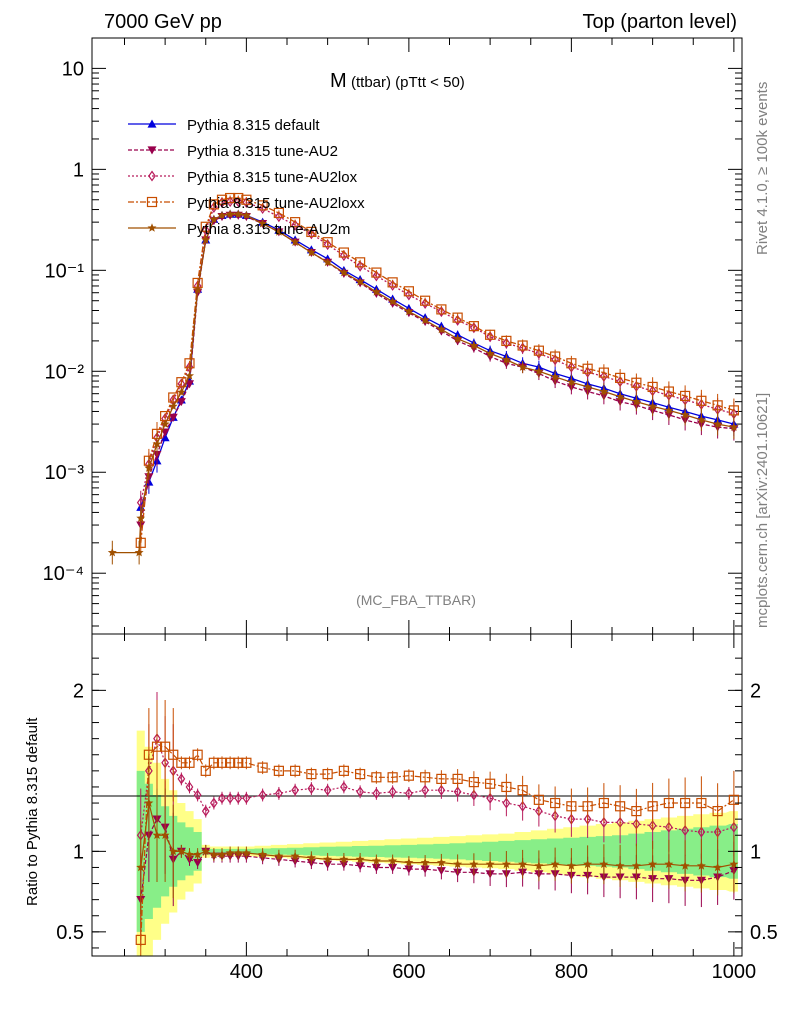 The image size is (786, 1024). What do you see at coordinates (408, 972) in the screenshot?
I see `ratio-xtick-label: 600` at bounding box center [408, 972].